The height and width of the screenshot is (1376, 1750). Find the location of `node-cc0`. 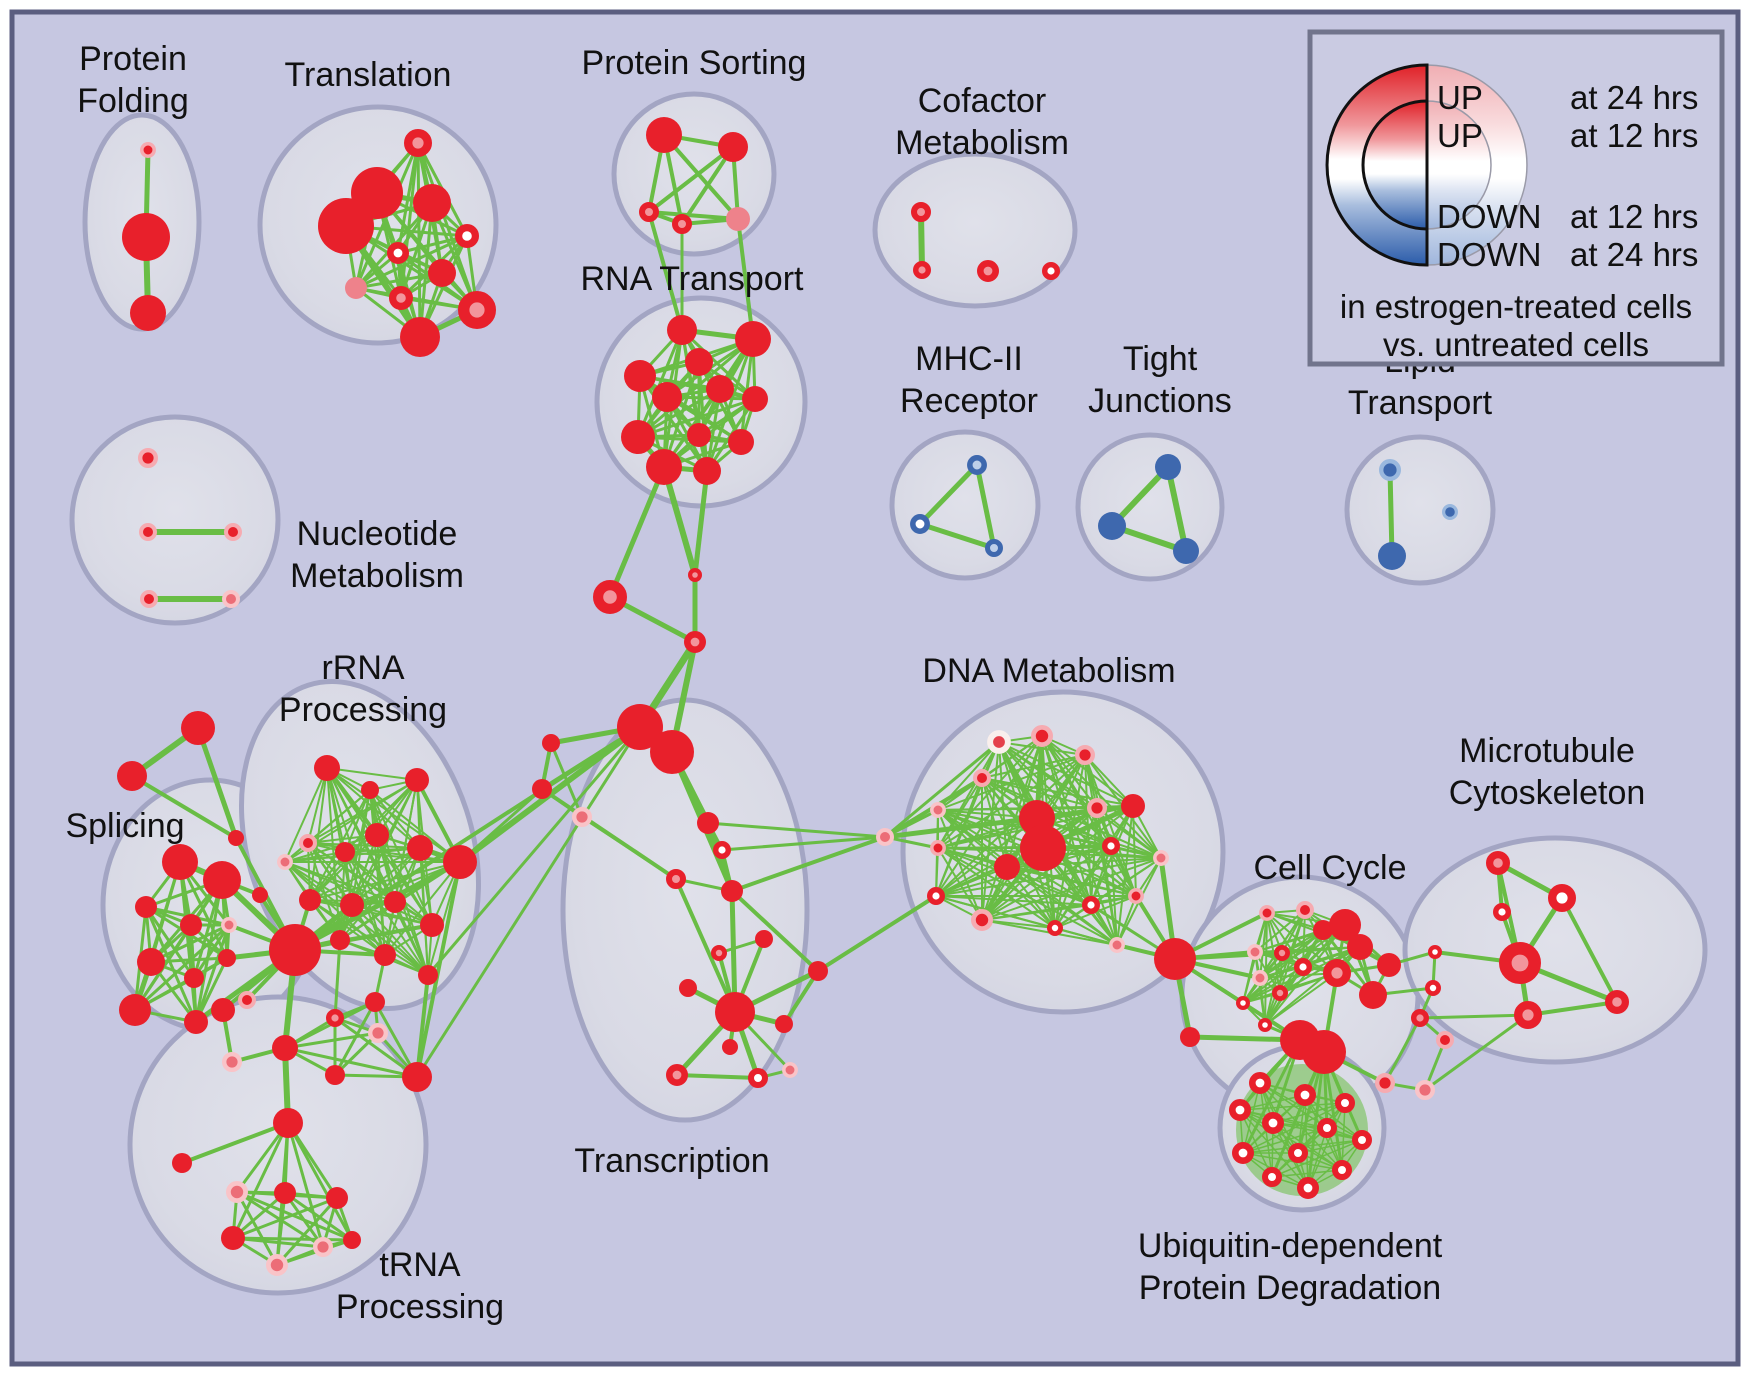

node-cc0 is located at coordinates (1175, 959).